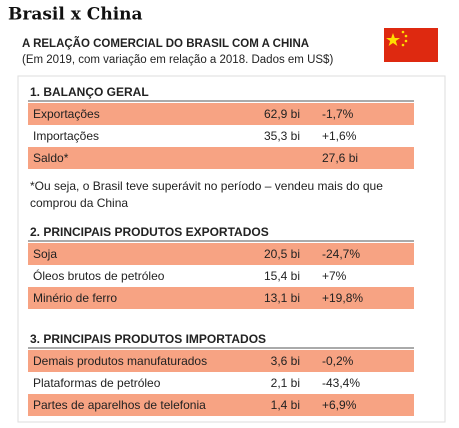  What do you see at coordinates (75, 298) in the screenshot?
I see `row-label: Minério de ferro` at bounding box center [75, 298].